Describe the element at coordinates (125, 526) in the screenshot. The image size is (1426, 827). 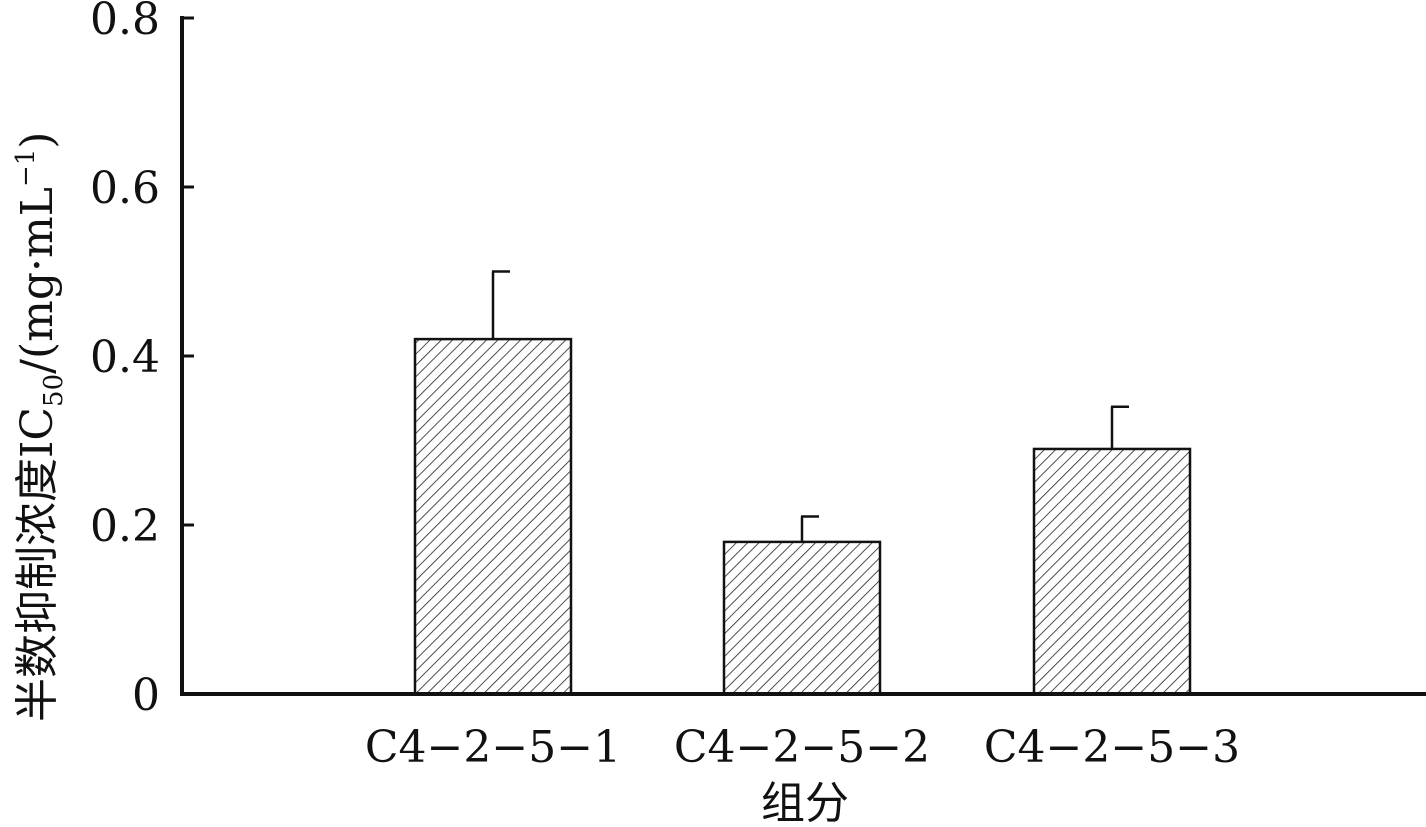
I see `y-tick-label: 0.2` at that location.